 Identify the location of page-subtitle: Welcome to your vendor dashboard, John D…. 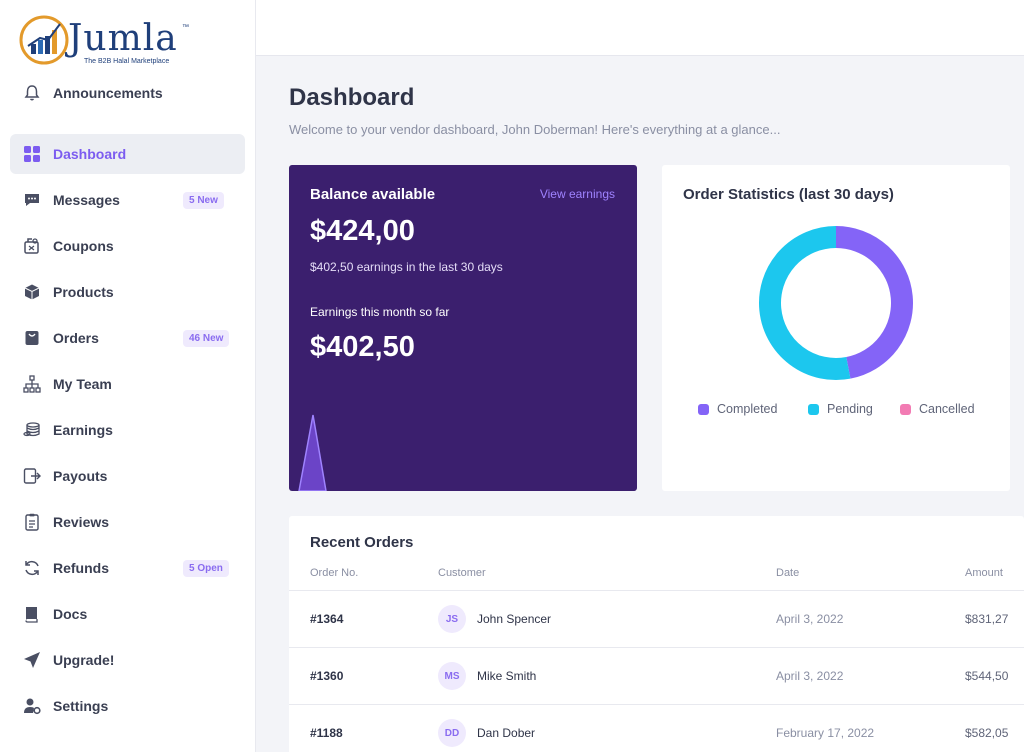
(535, 129).